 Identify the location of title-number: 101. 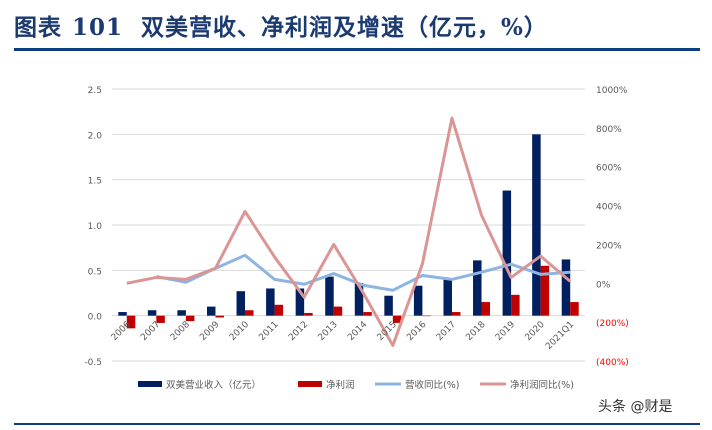
(98, 27).